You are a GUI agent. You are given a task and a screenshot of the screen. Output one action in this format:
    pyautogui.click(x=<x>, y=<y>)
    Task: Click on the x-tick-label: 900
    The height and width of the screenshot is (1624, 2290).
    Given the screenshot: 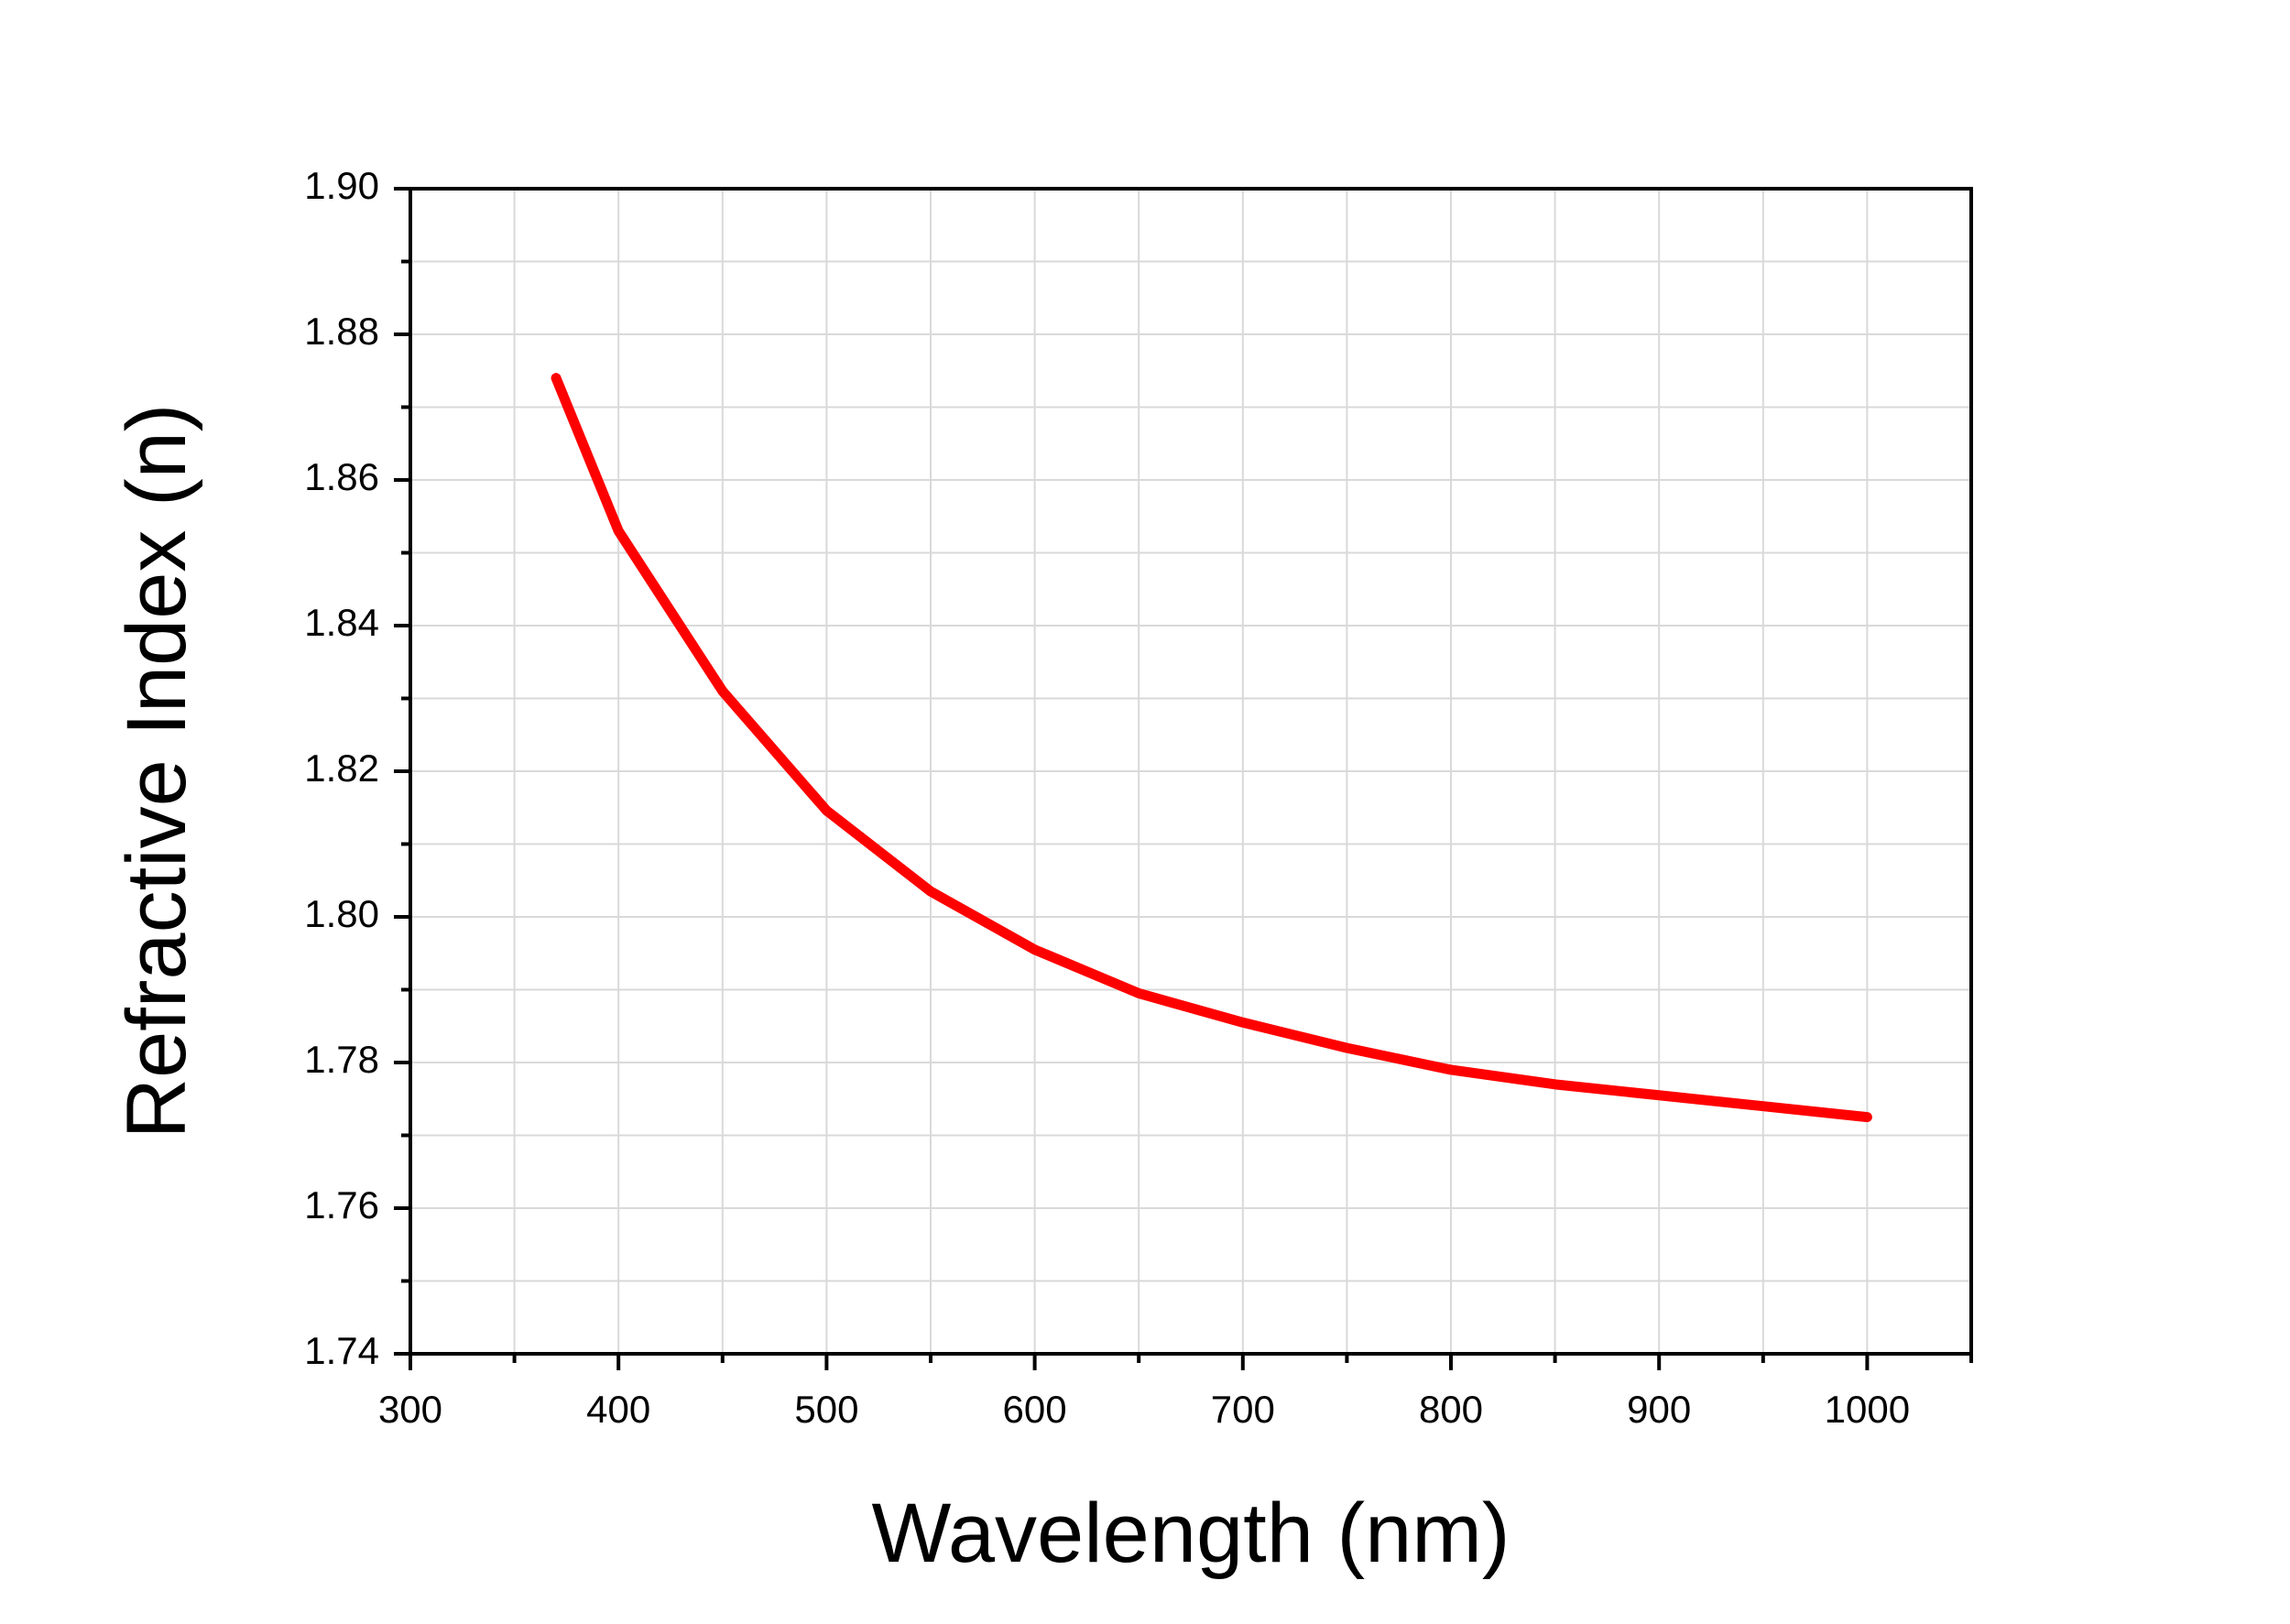 What is the action you would take?
    pyautogui.click(x=1659, y=1409)
    